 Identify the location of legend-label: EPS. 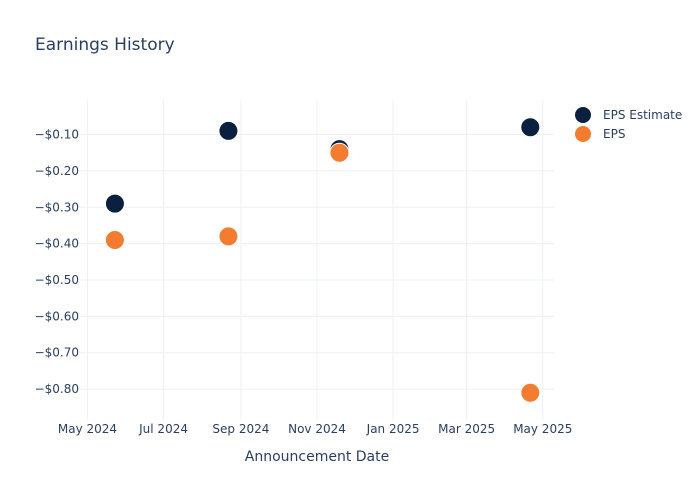
(614, 134).